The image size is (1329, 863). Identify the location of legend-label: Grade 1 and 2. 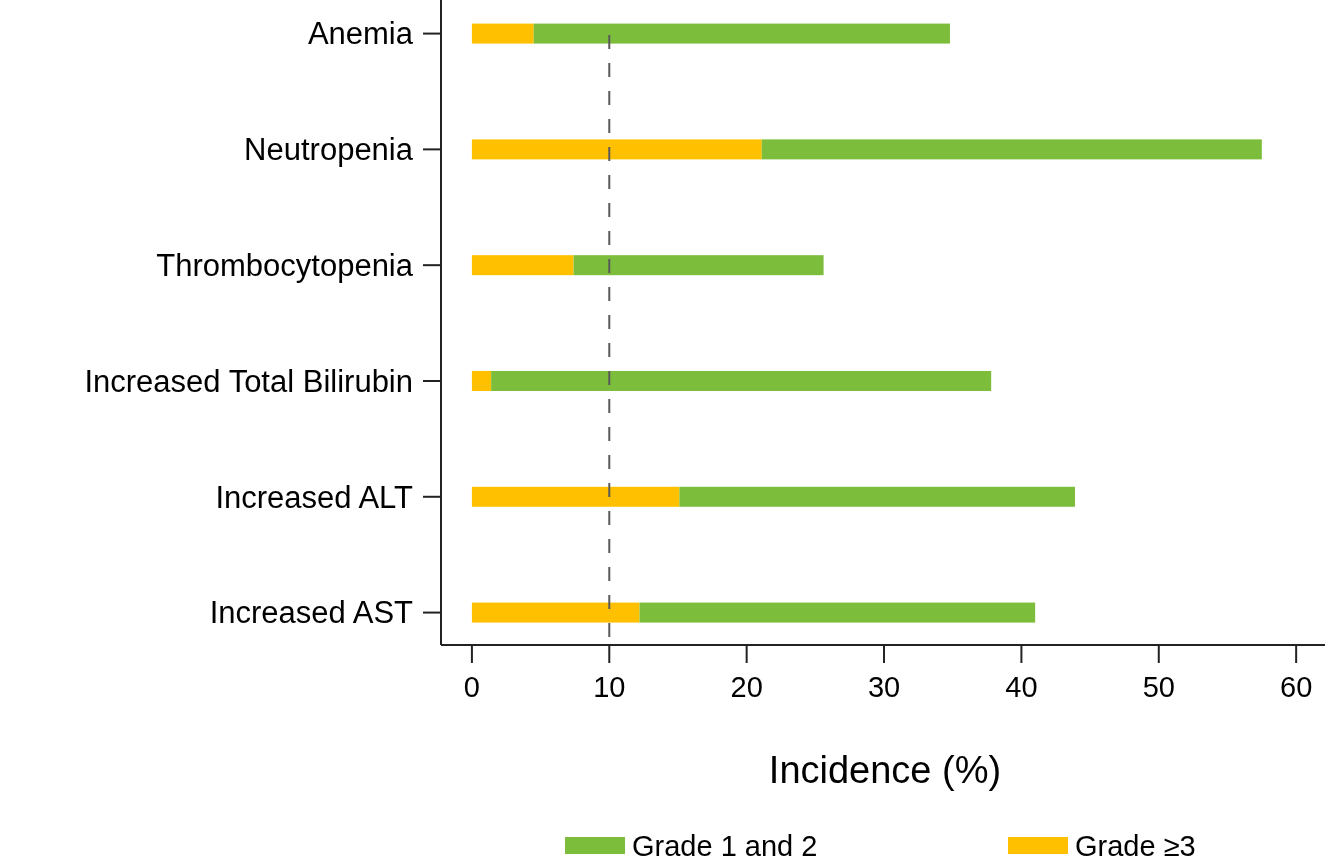
(725, 845).